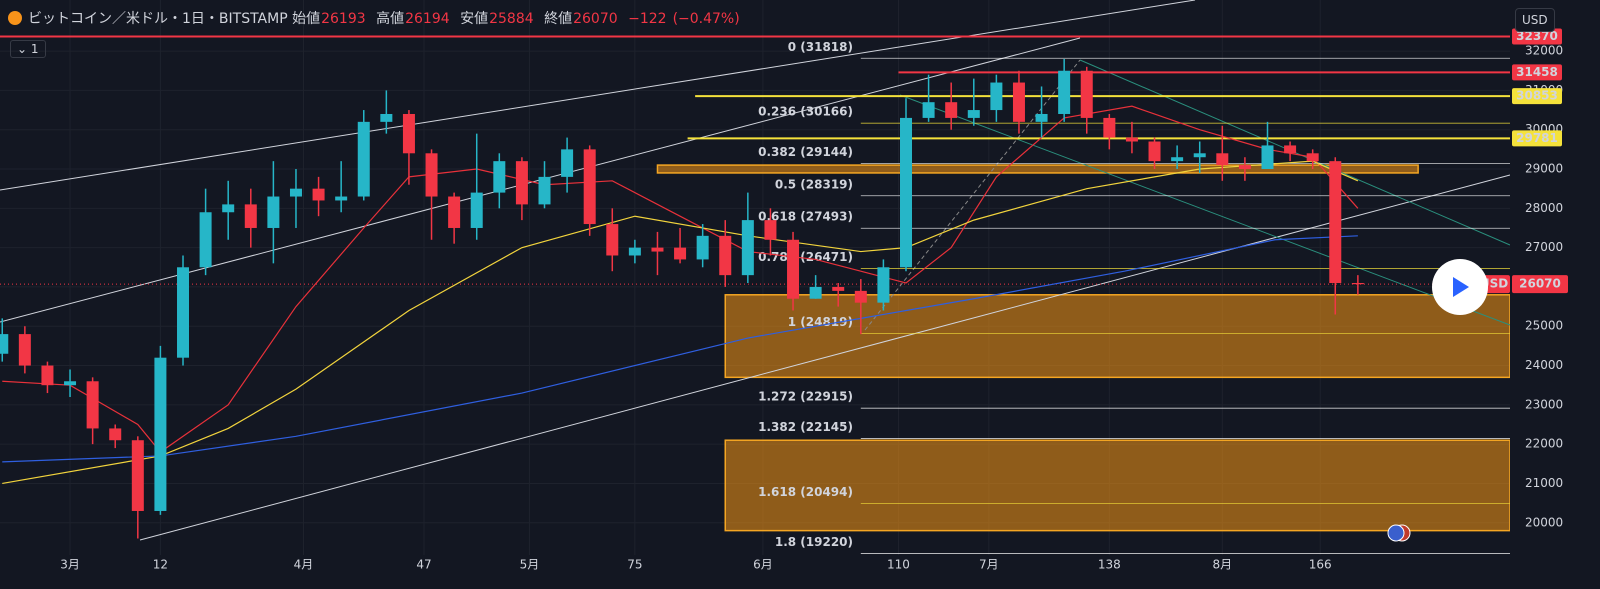  I want to click on close-label: 終値, so click(558, 19).